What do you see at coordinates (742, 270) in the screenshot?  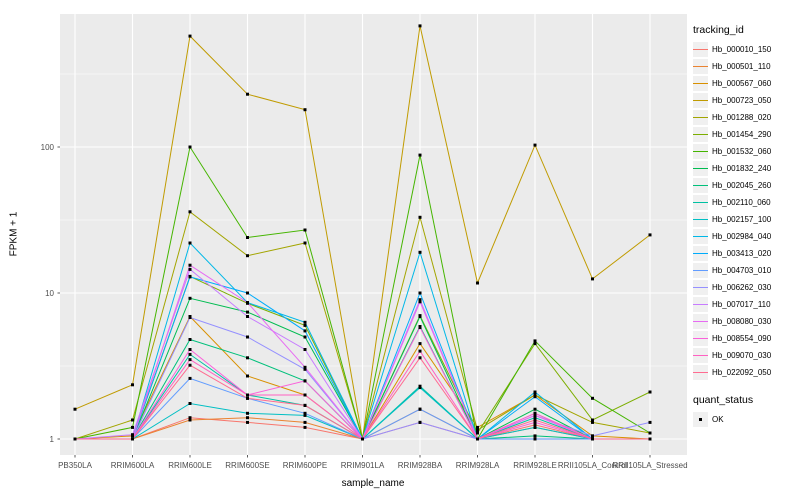 I see `legend-label: Hb_004703_010` at bounding box center [742, 270].